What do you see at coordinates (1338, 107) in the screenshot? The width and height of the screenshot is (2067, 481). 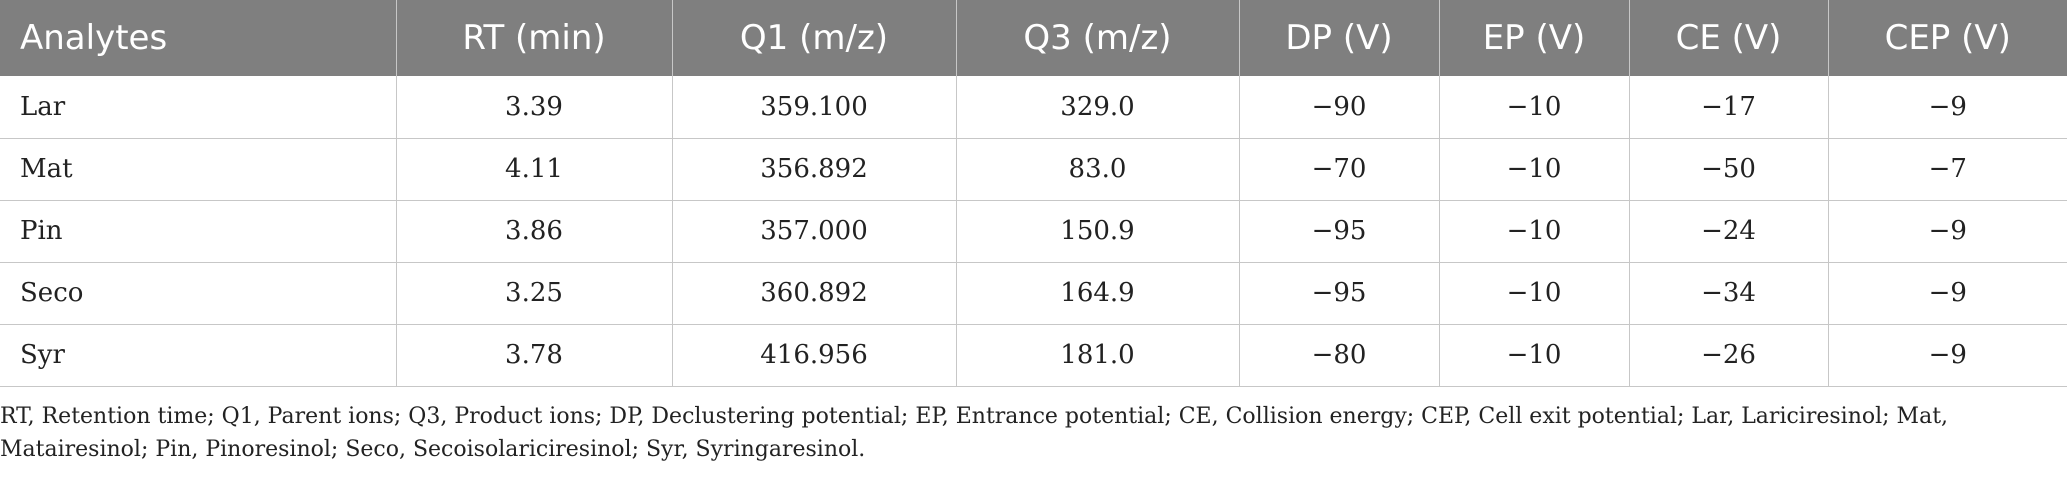 I see `cell-dp: −90` at bounding box center [1338, 107].